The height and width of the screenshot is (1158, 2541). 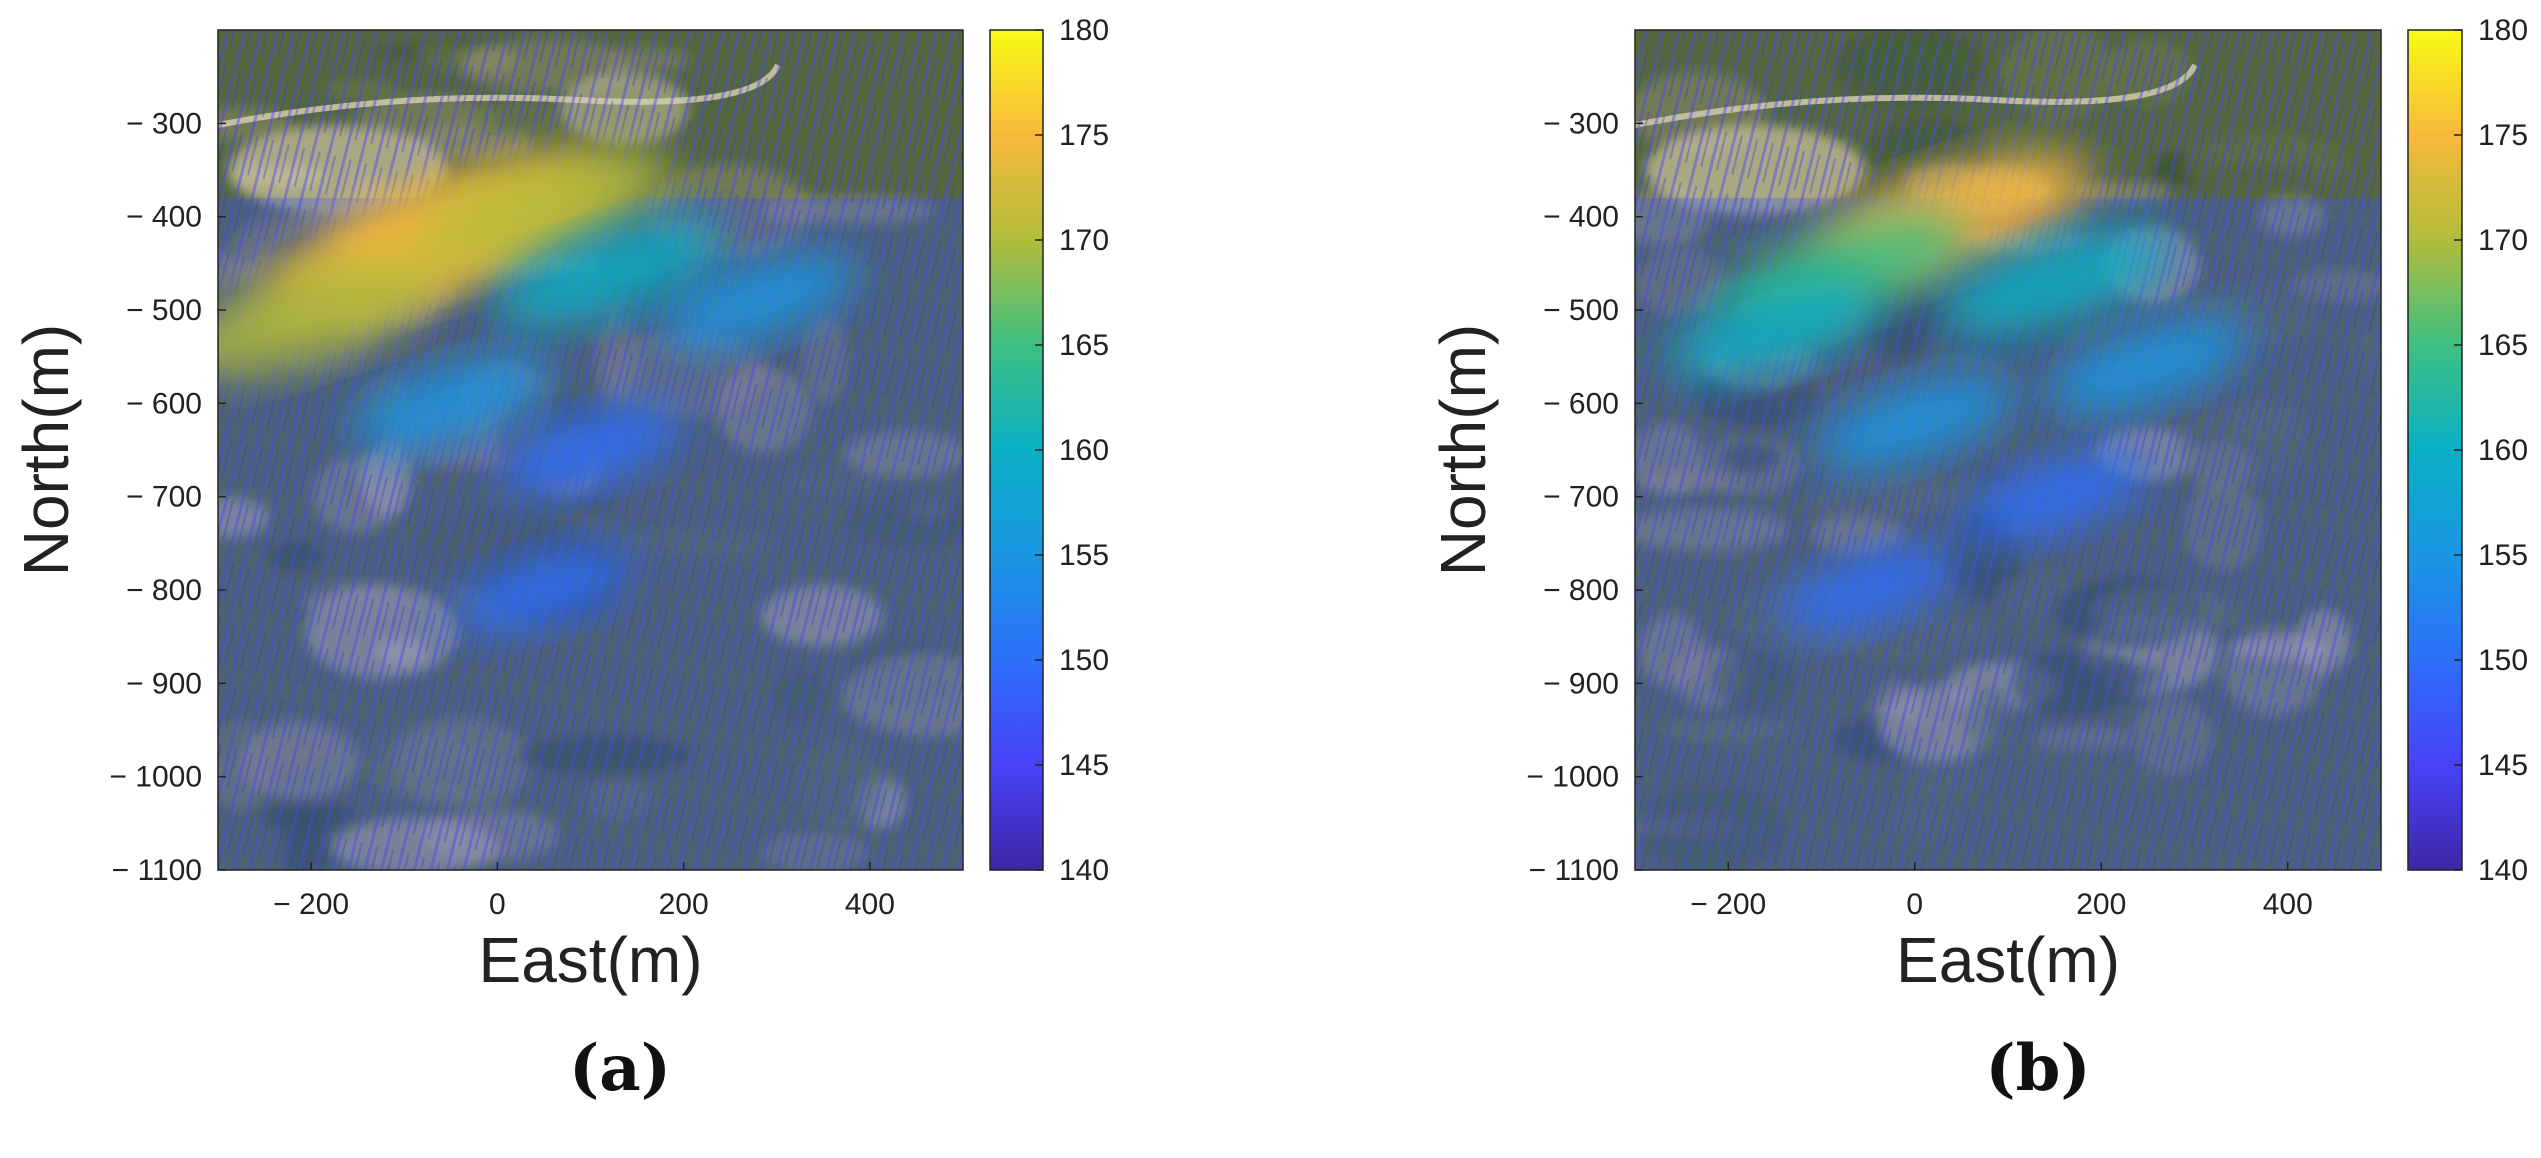 What do you see at coordinates (2037, 1068) in the screenshot?
I see `panel-label: (b)` at bounding box center [2037, 1068].